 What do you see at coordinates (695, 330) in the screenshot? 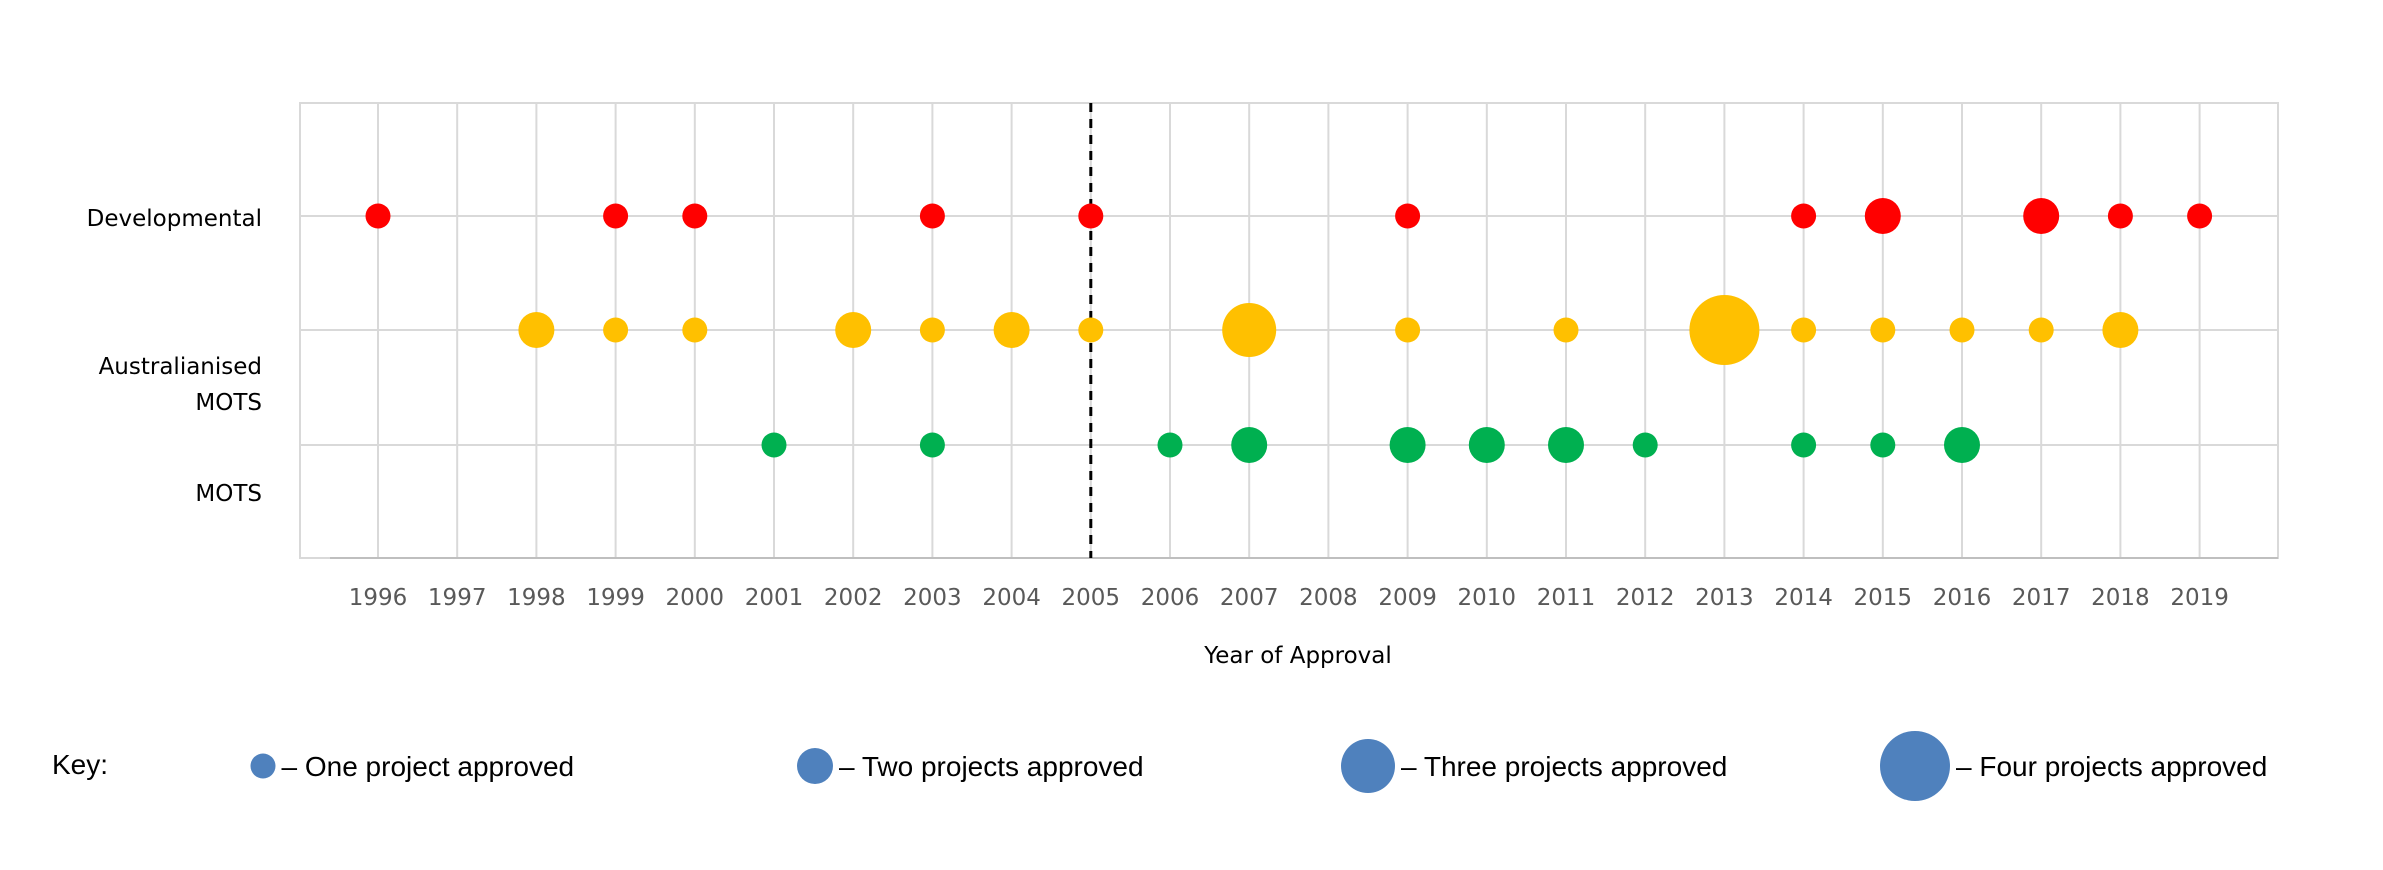
I see `bubble-australianised-mots-2000` at bounding box center [695, 330].